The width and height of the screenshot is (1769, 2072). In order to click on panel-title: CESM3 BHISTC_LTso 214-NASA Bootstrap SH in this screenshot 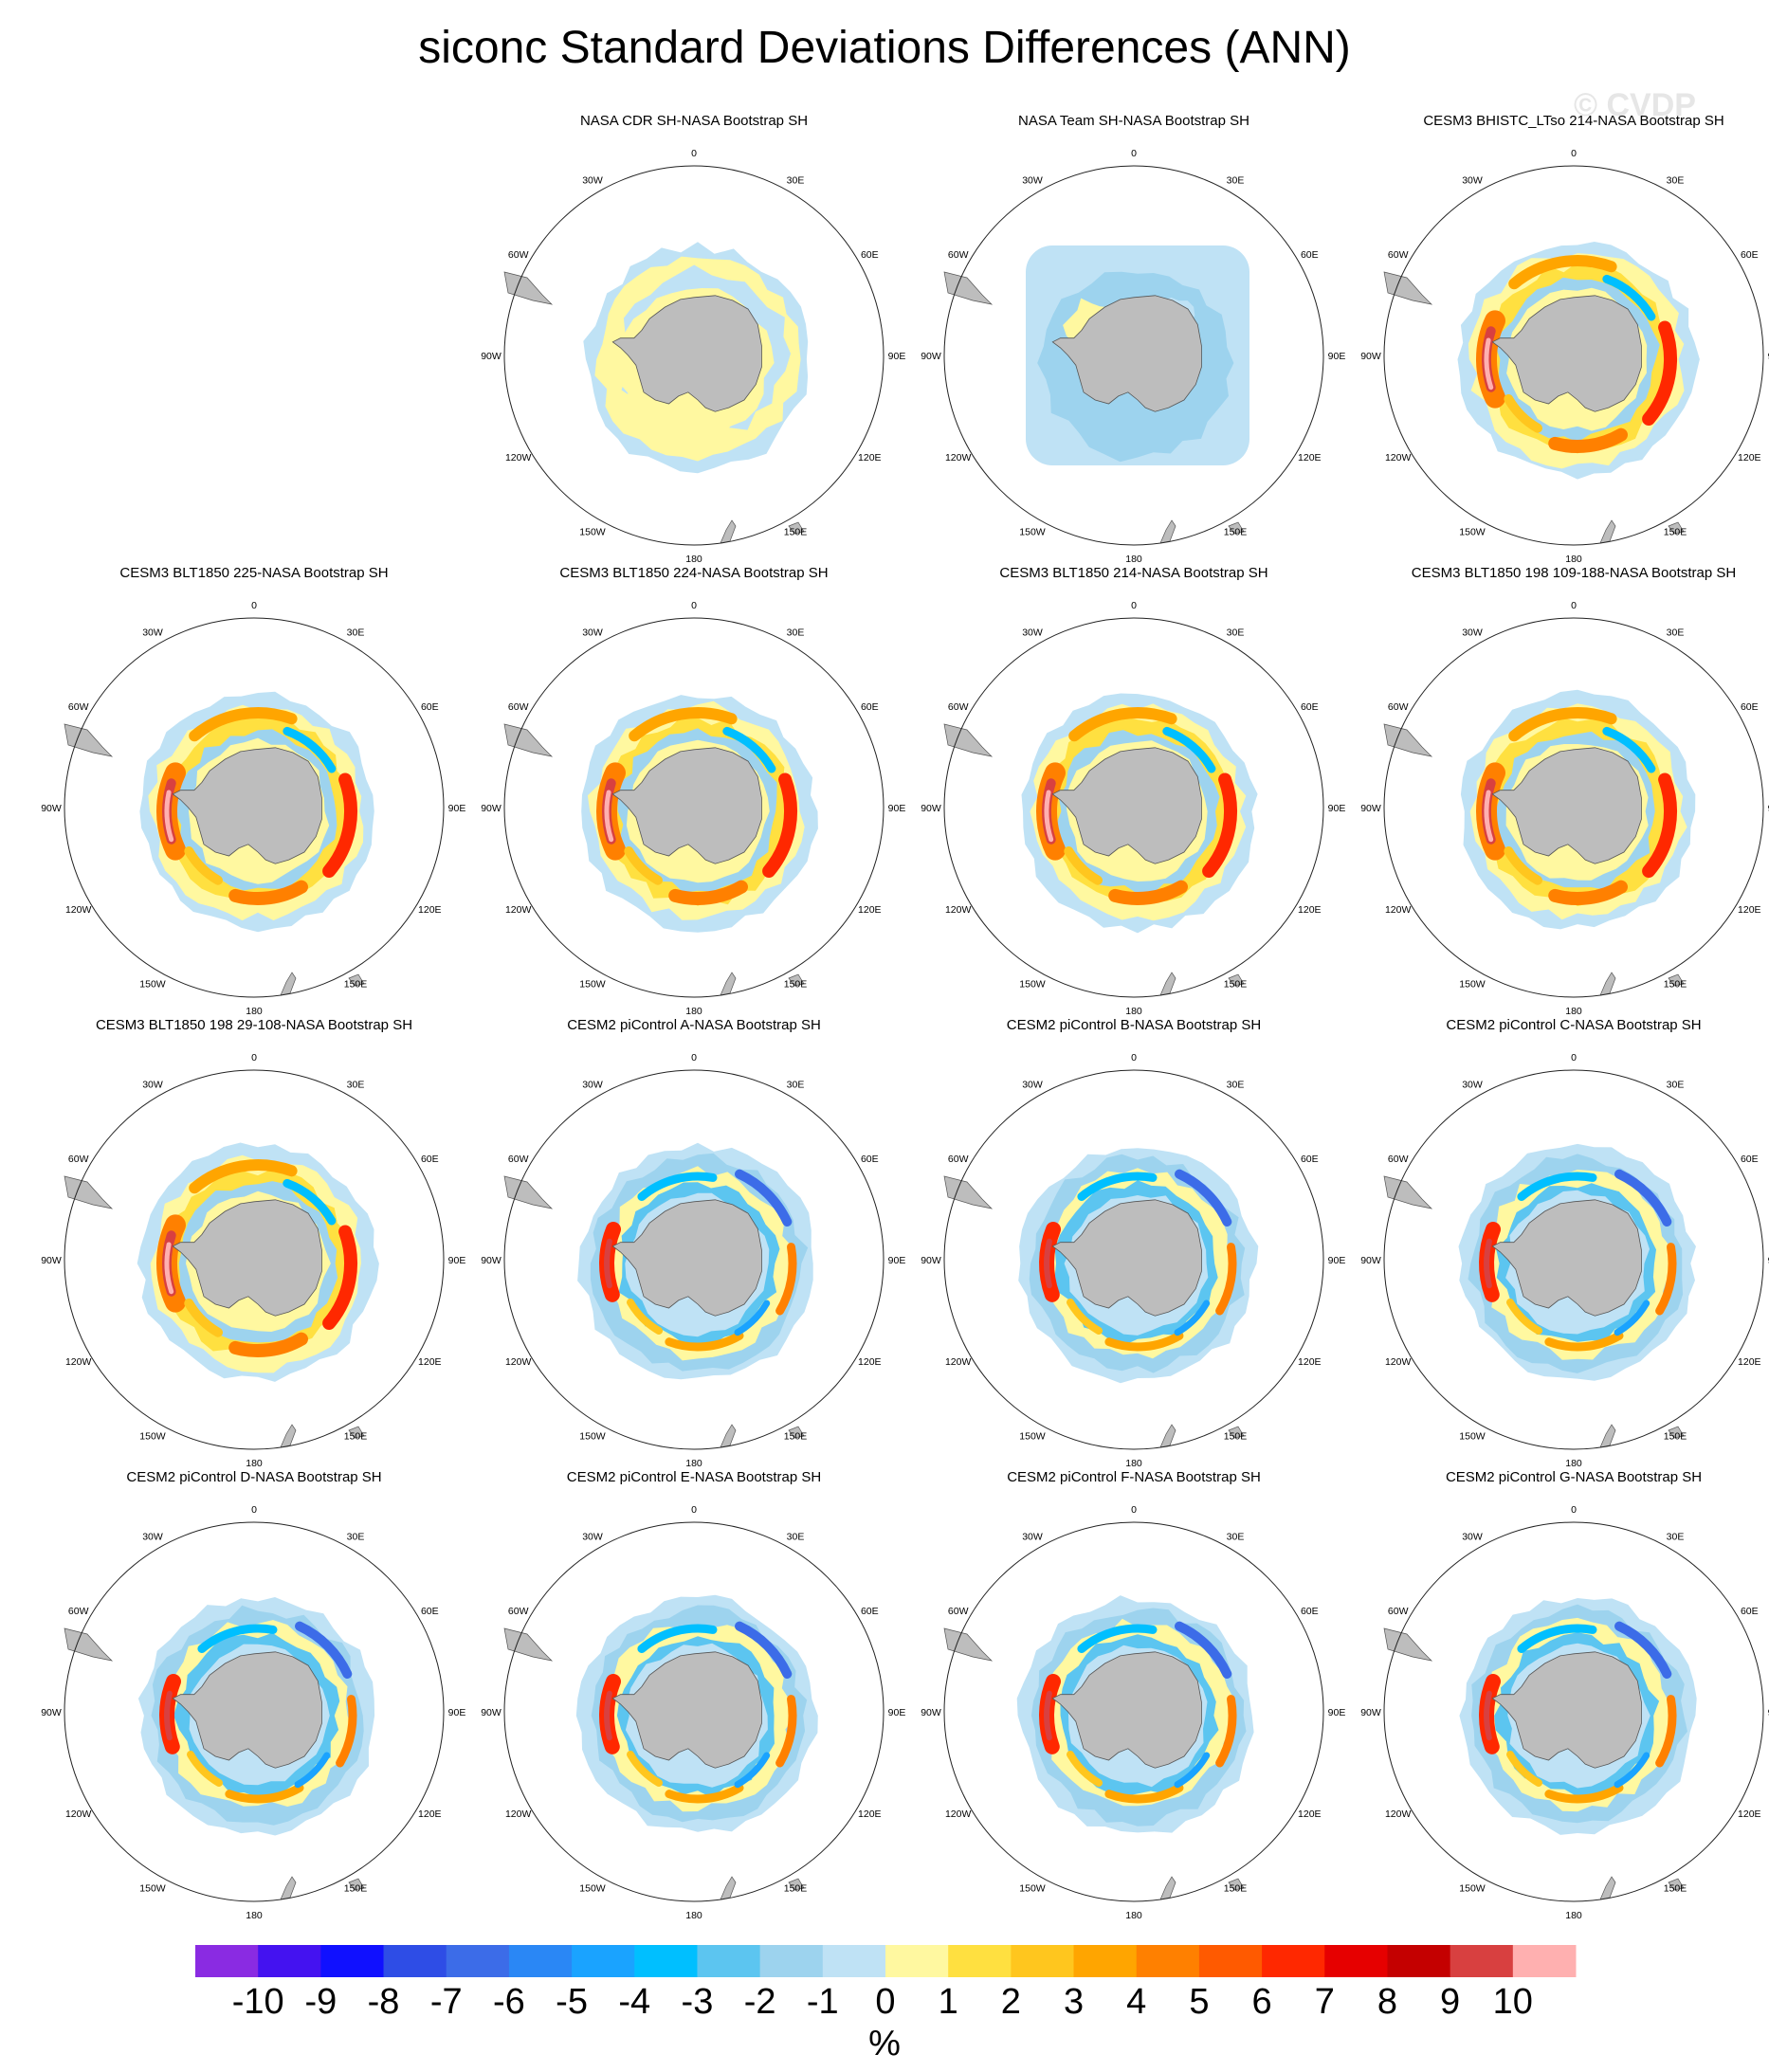, I will do `click(1573, 121)`.